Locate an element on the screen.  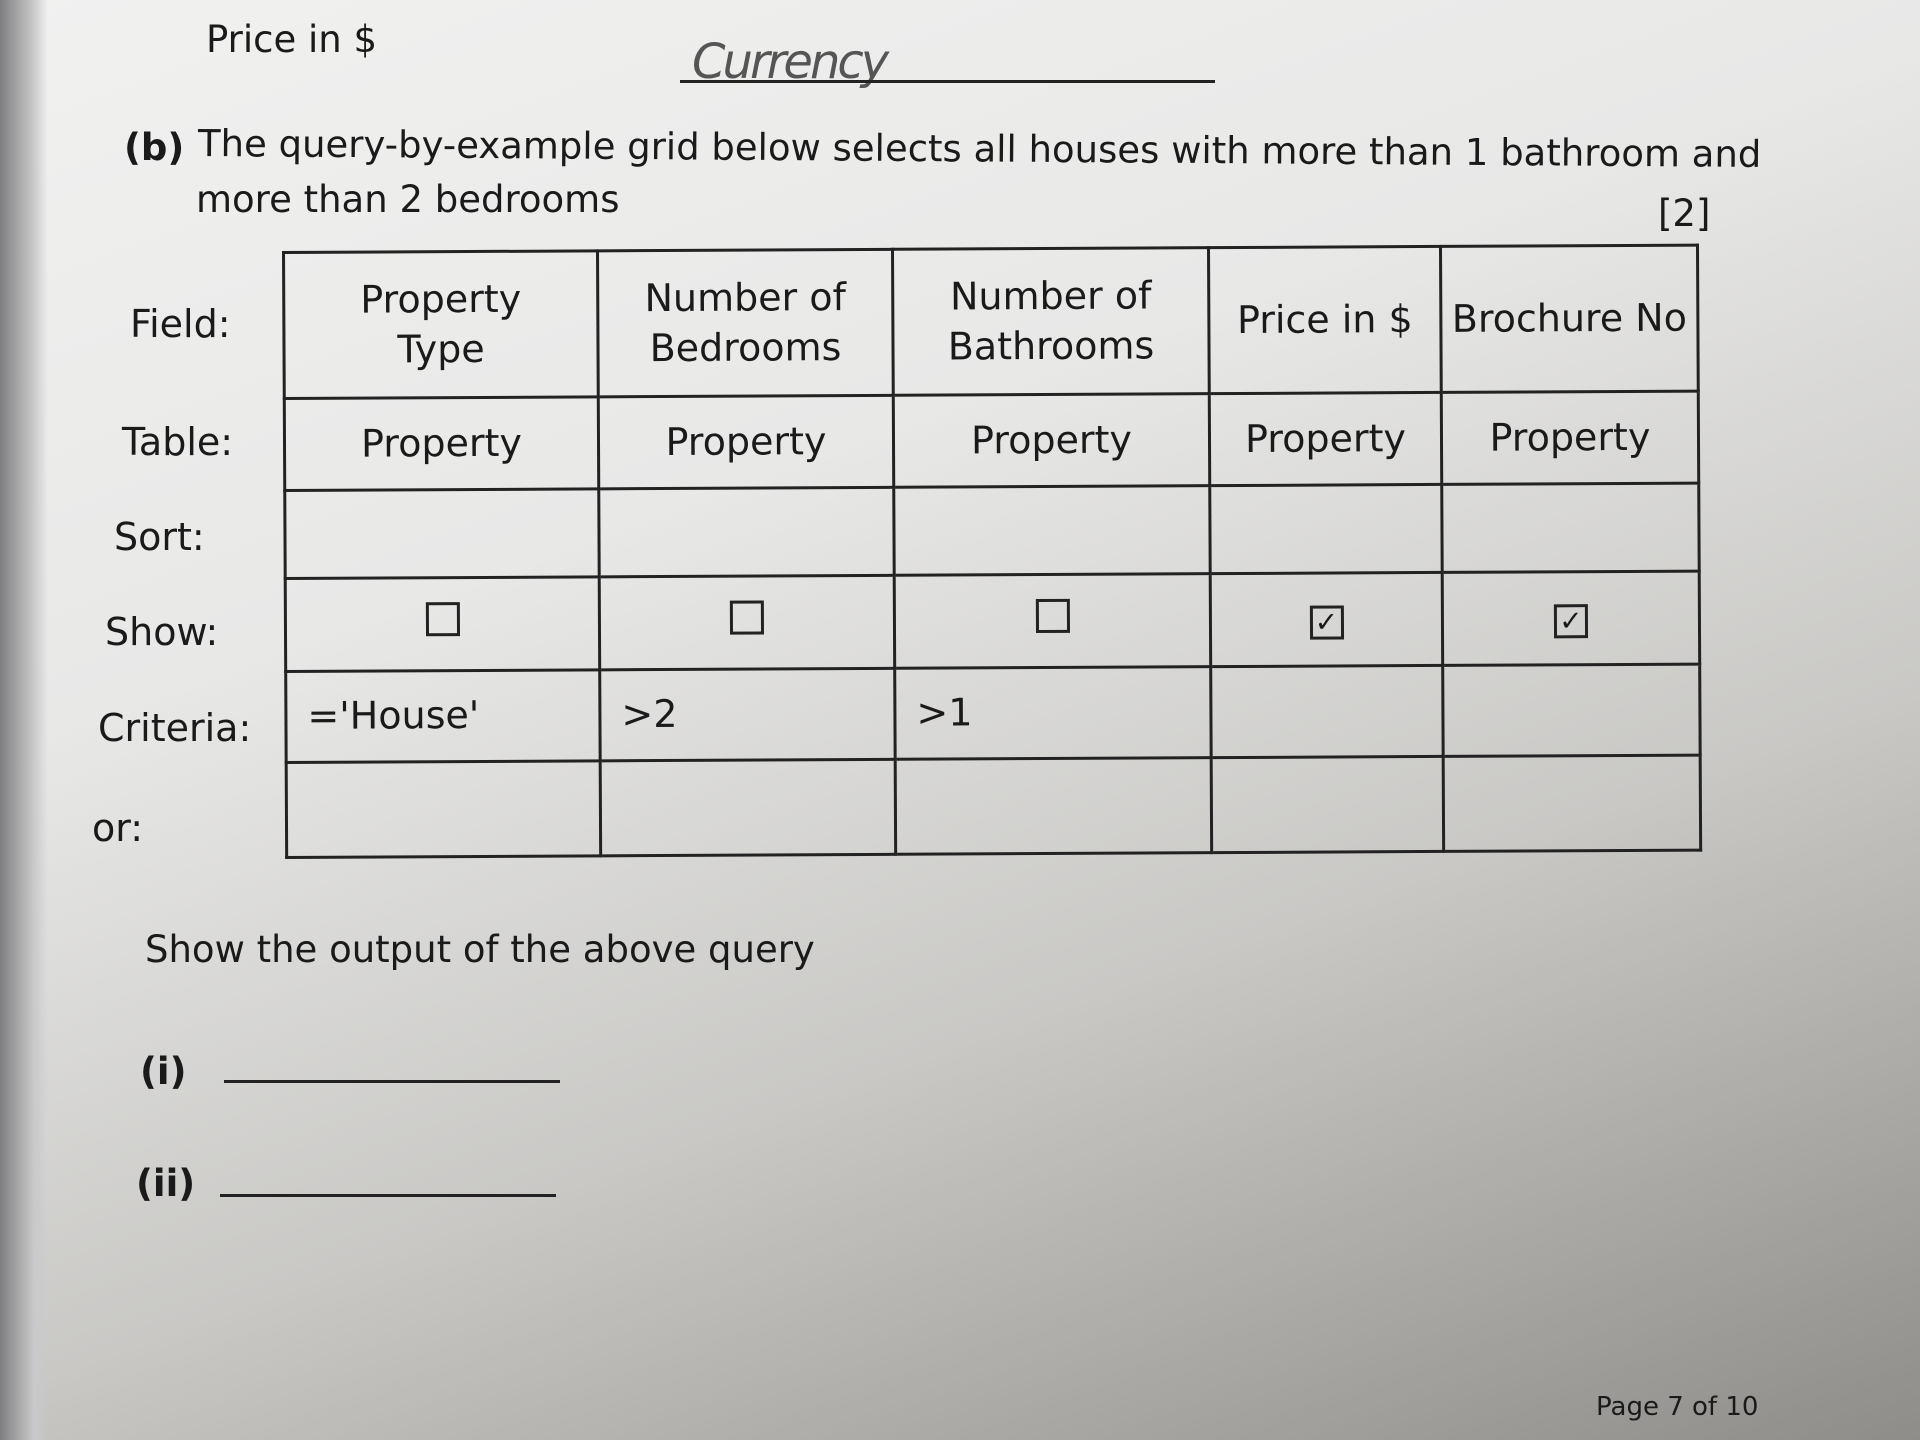
field-cell: Brochure No is located at coordinates (1569, 319).